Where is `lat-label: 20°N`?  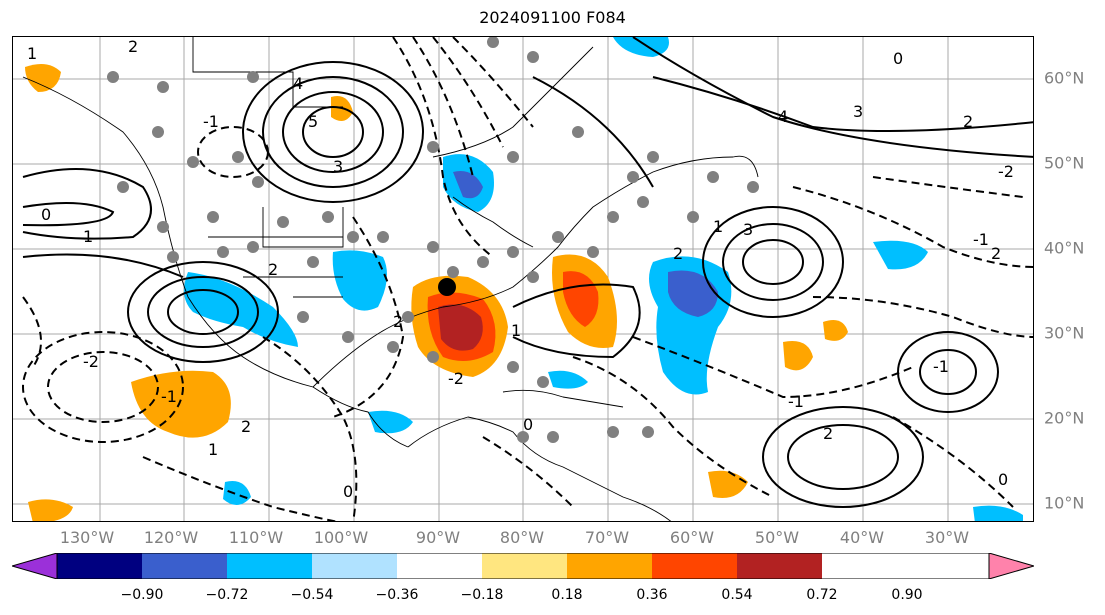
lat-label: 20°N is located at coordinates (1064, 418).